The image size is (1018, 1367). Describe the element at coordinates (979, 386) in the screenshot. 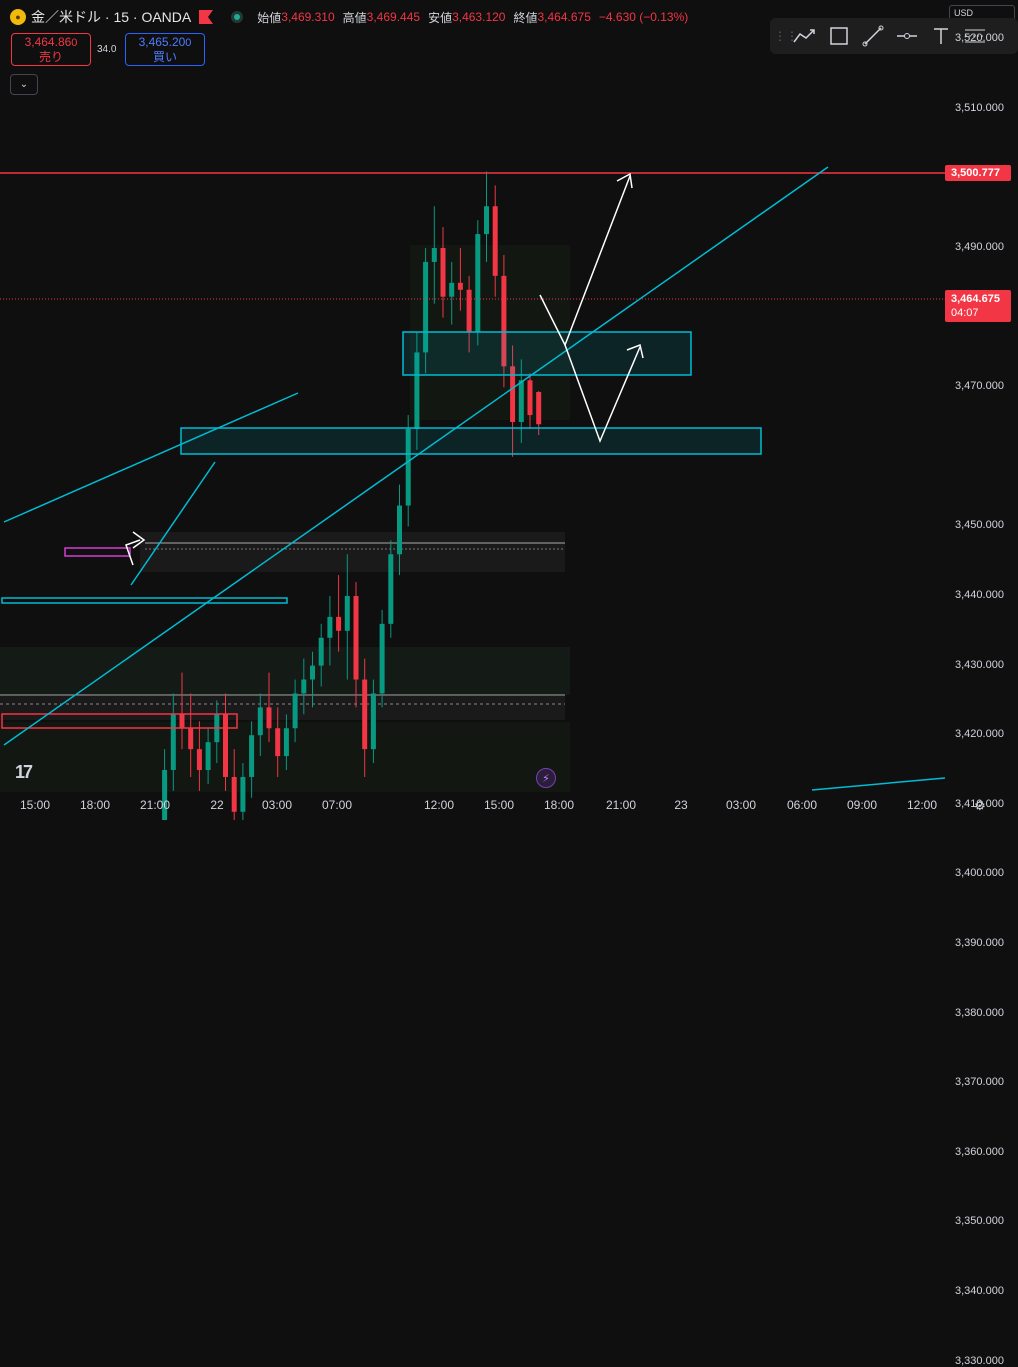

I see `price-axis-label: 3,470.000` at that location.